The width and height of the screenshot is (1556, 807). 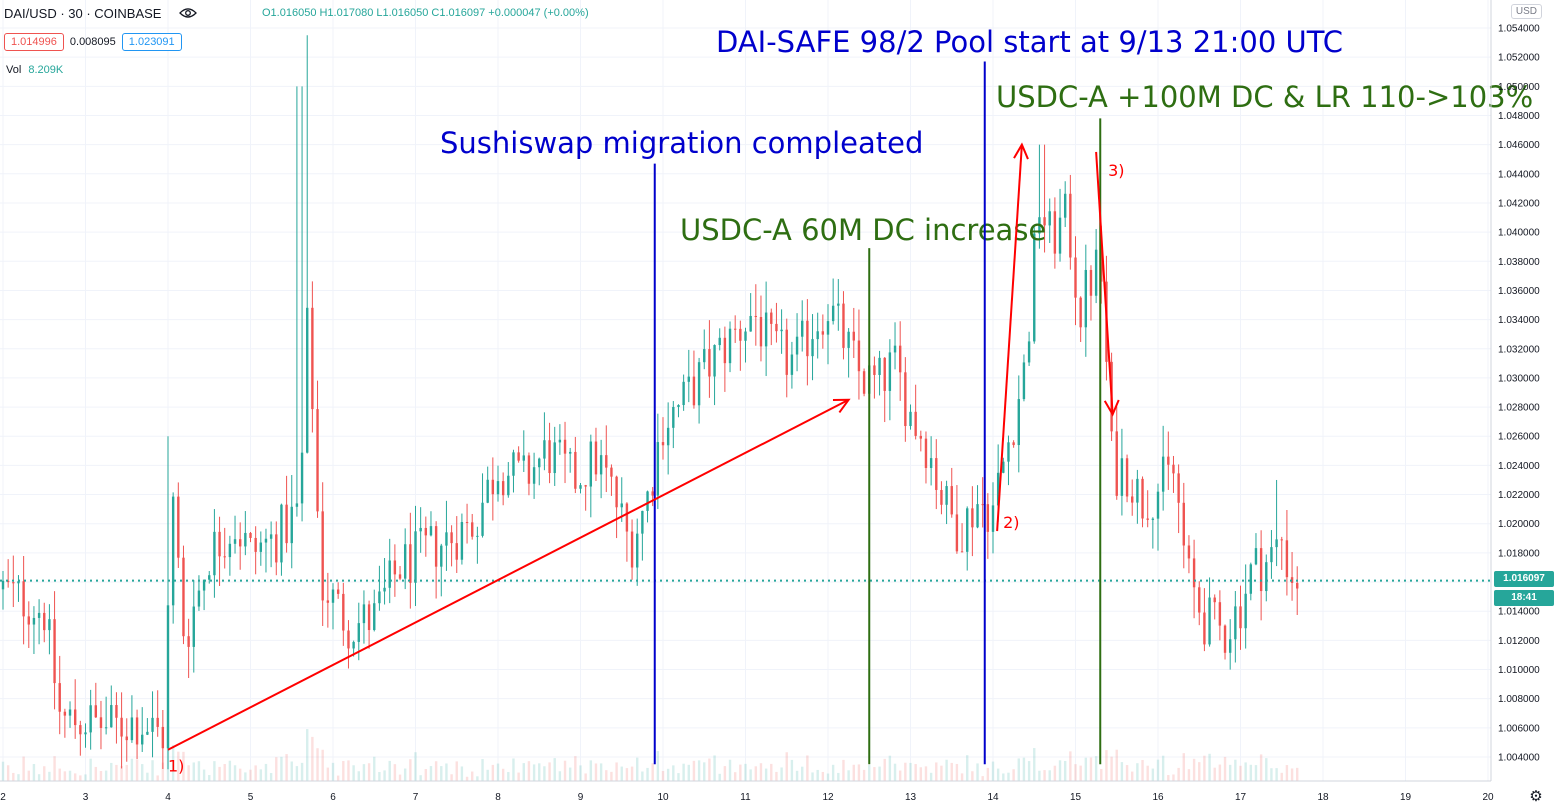 What do you see at coordinates (34, 42) in the screenshot?
I see `bid-price: 1.014996` at bounding box center [34, 42].